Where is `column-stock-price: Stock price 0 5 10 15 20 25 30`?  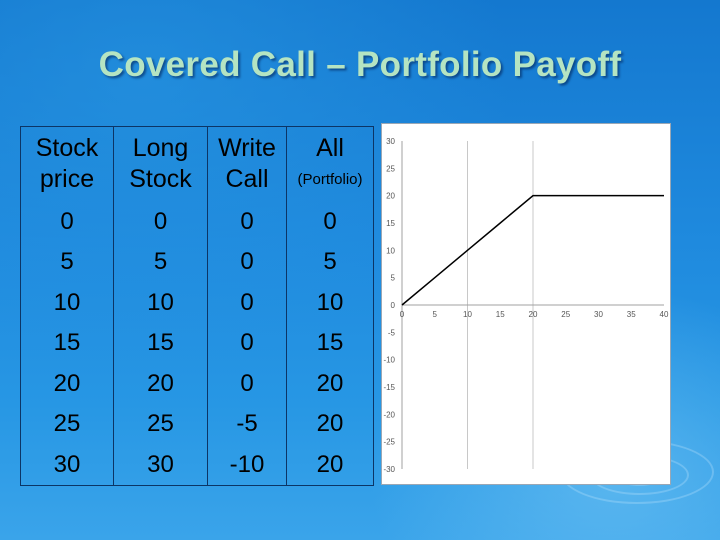
column-stock-price: Stock price 0 5 10 15 20 25 30 is located at coordinates (67, 306).